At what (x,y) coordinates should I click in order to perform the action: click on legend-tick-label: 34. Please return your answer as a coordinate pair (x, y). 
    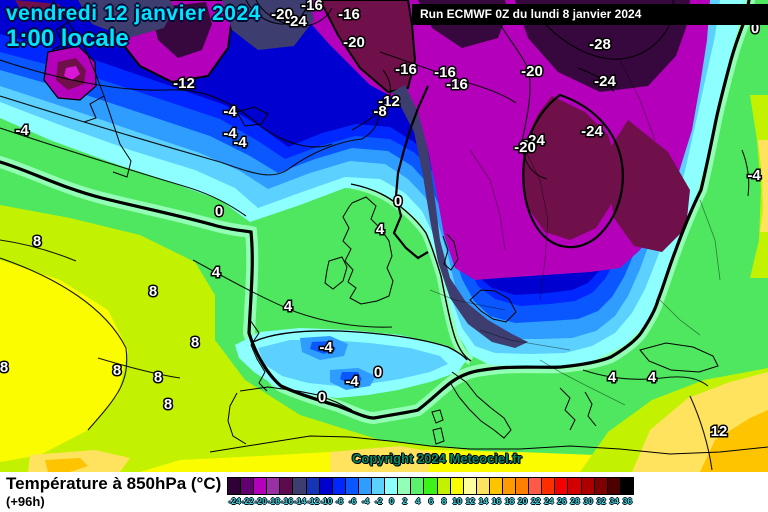
    Looking at the image, I should click on (614, 501).